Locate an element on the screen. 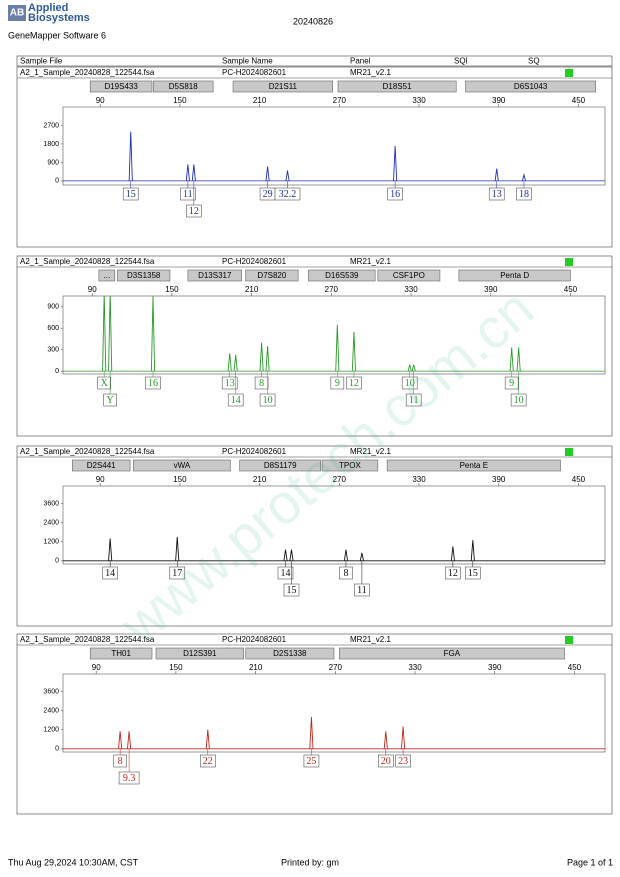 This screenshot has width=620, height=877. footer-date: Thu Aug 29,2024 10:30AM, CST is located at coordinates (73, 862).